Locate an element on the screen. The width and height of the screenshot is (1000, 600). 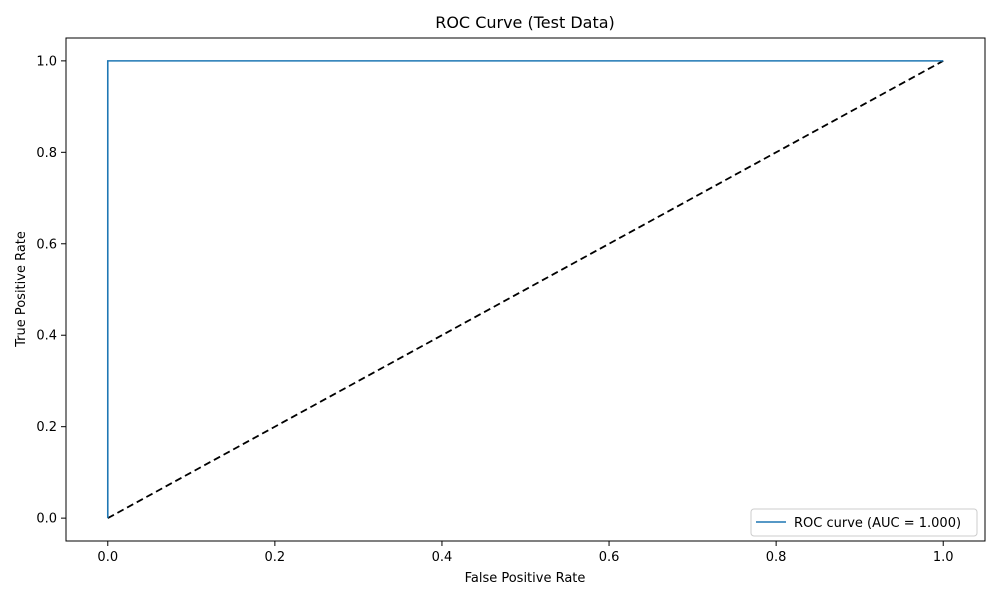
legend: ROC curve (AUC = 1.000) is located at coordinates (864, 522).